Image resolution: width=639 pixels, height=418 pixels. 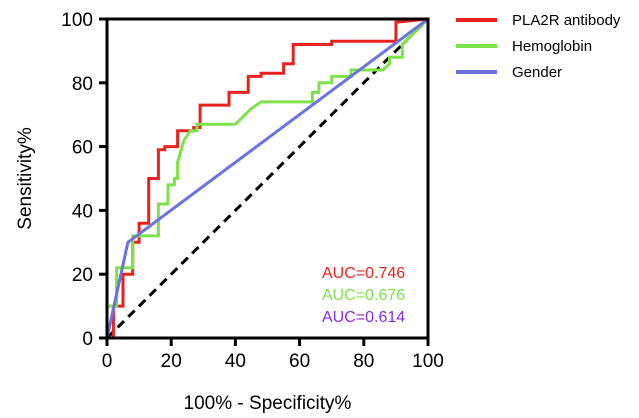 I want to click on x-tick-label: 80, so click(x=363, y=361).